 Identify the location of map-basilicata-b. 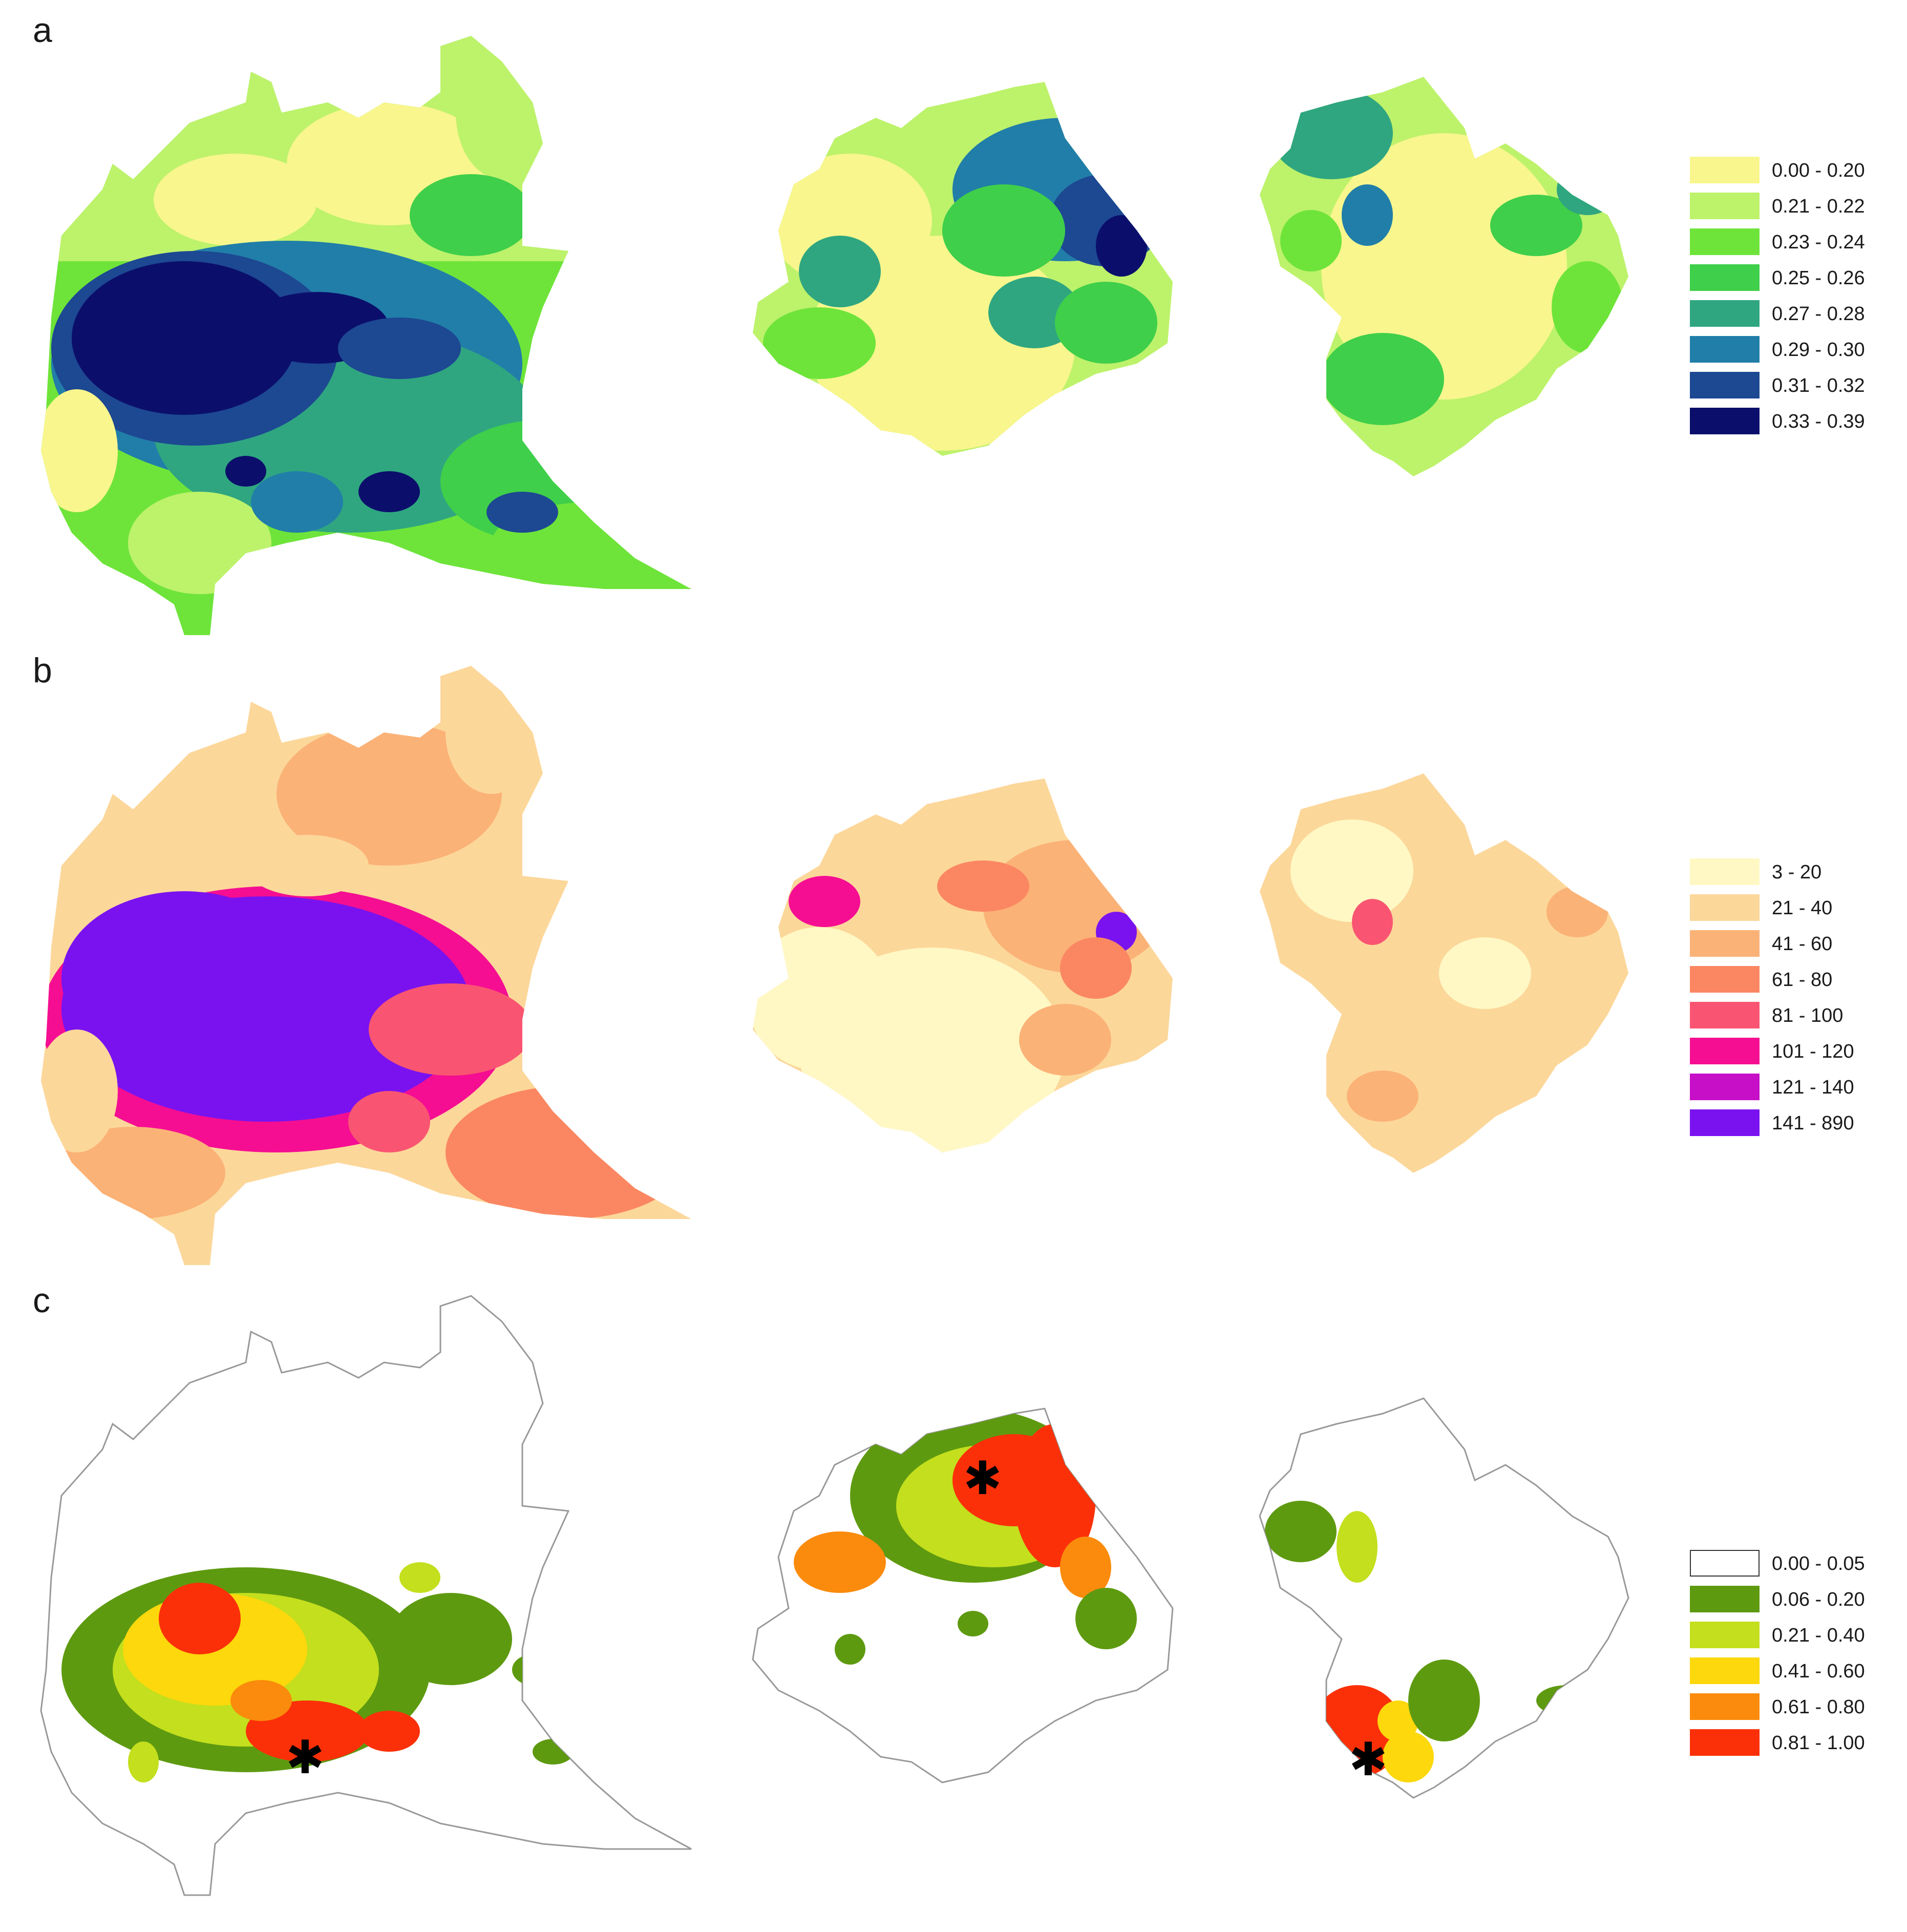
(1444, 973).